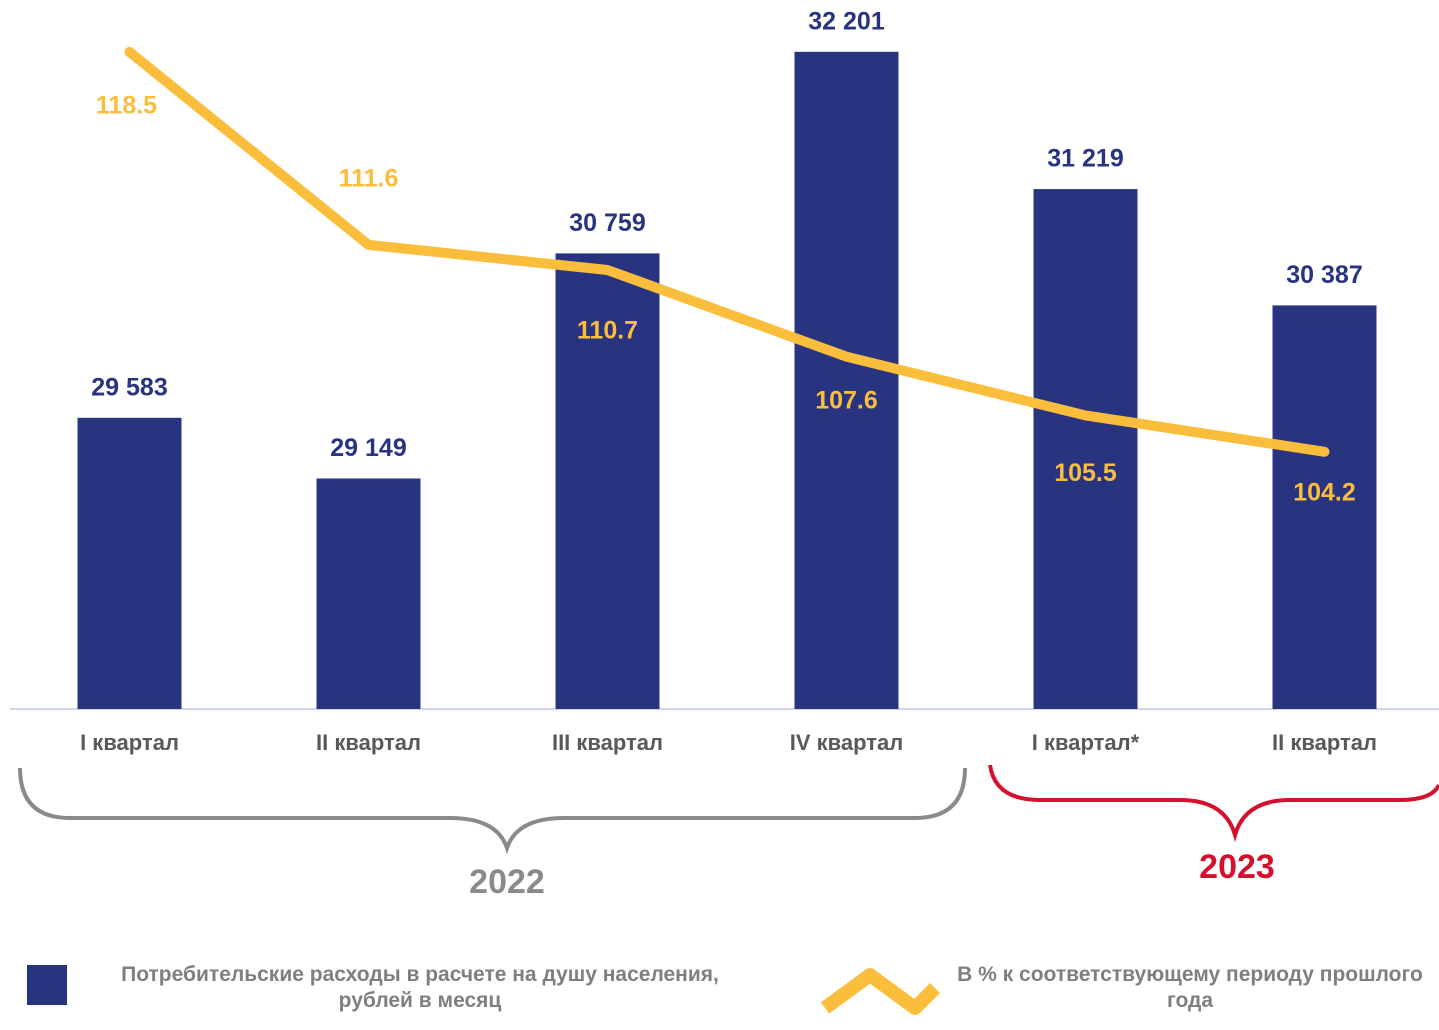 The width and height of the screenshot is (1439, 1030). Describe the element at coordinates (129, 387) in the screenshot. I see `bar-label: 29 583` at that location.